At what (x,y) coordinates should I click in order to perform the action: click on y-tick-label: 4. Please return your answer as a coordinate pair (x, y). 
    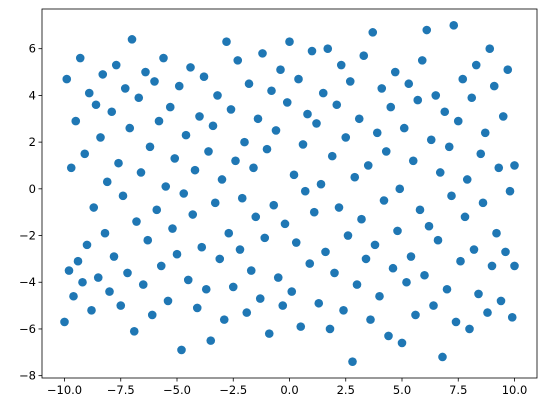
    Looking at the image, I should click on (32, 95).